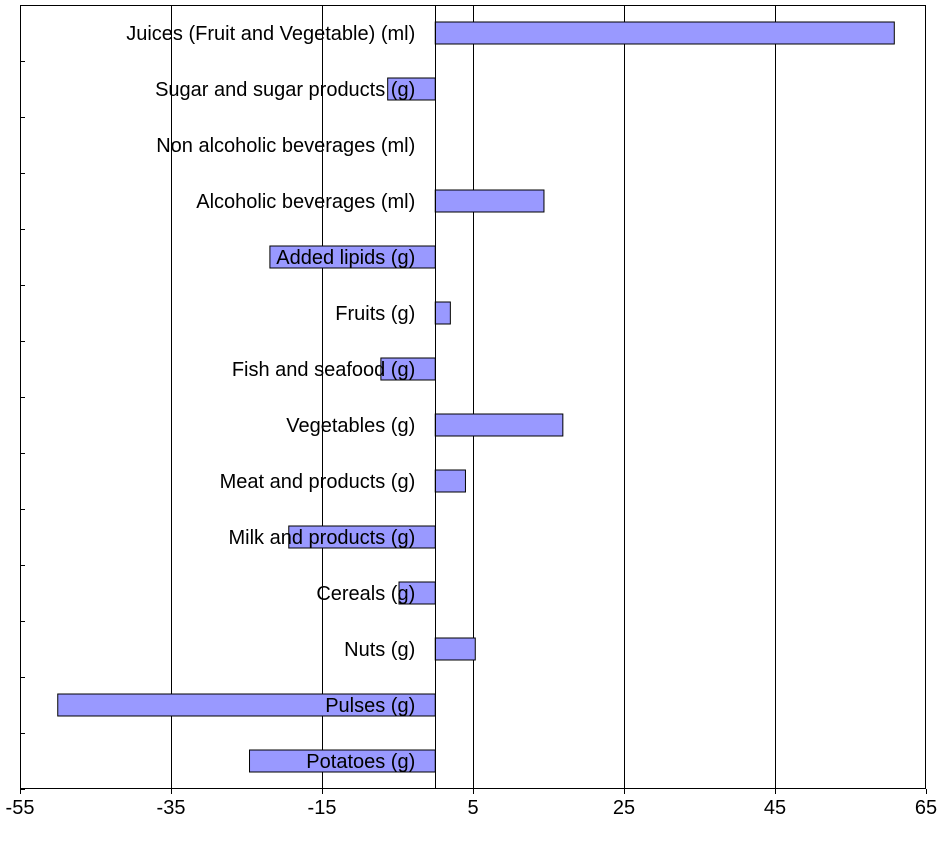 Image resolution: width=944 pixels, height=845 pixels. I want to click on category-label: Milk and products (g), so click(322, 538).